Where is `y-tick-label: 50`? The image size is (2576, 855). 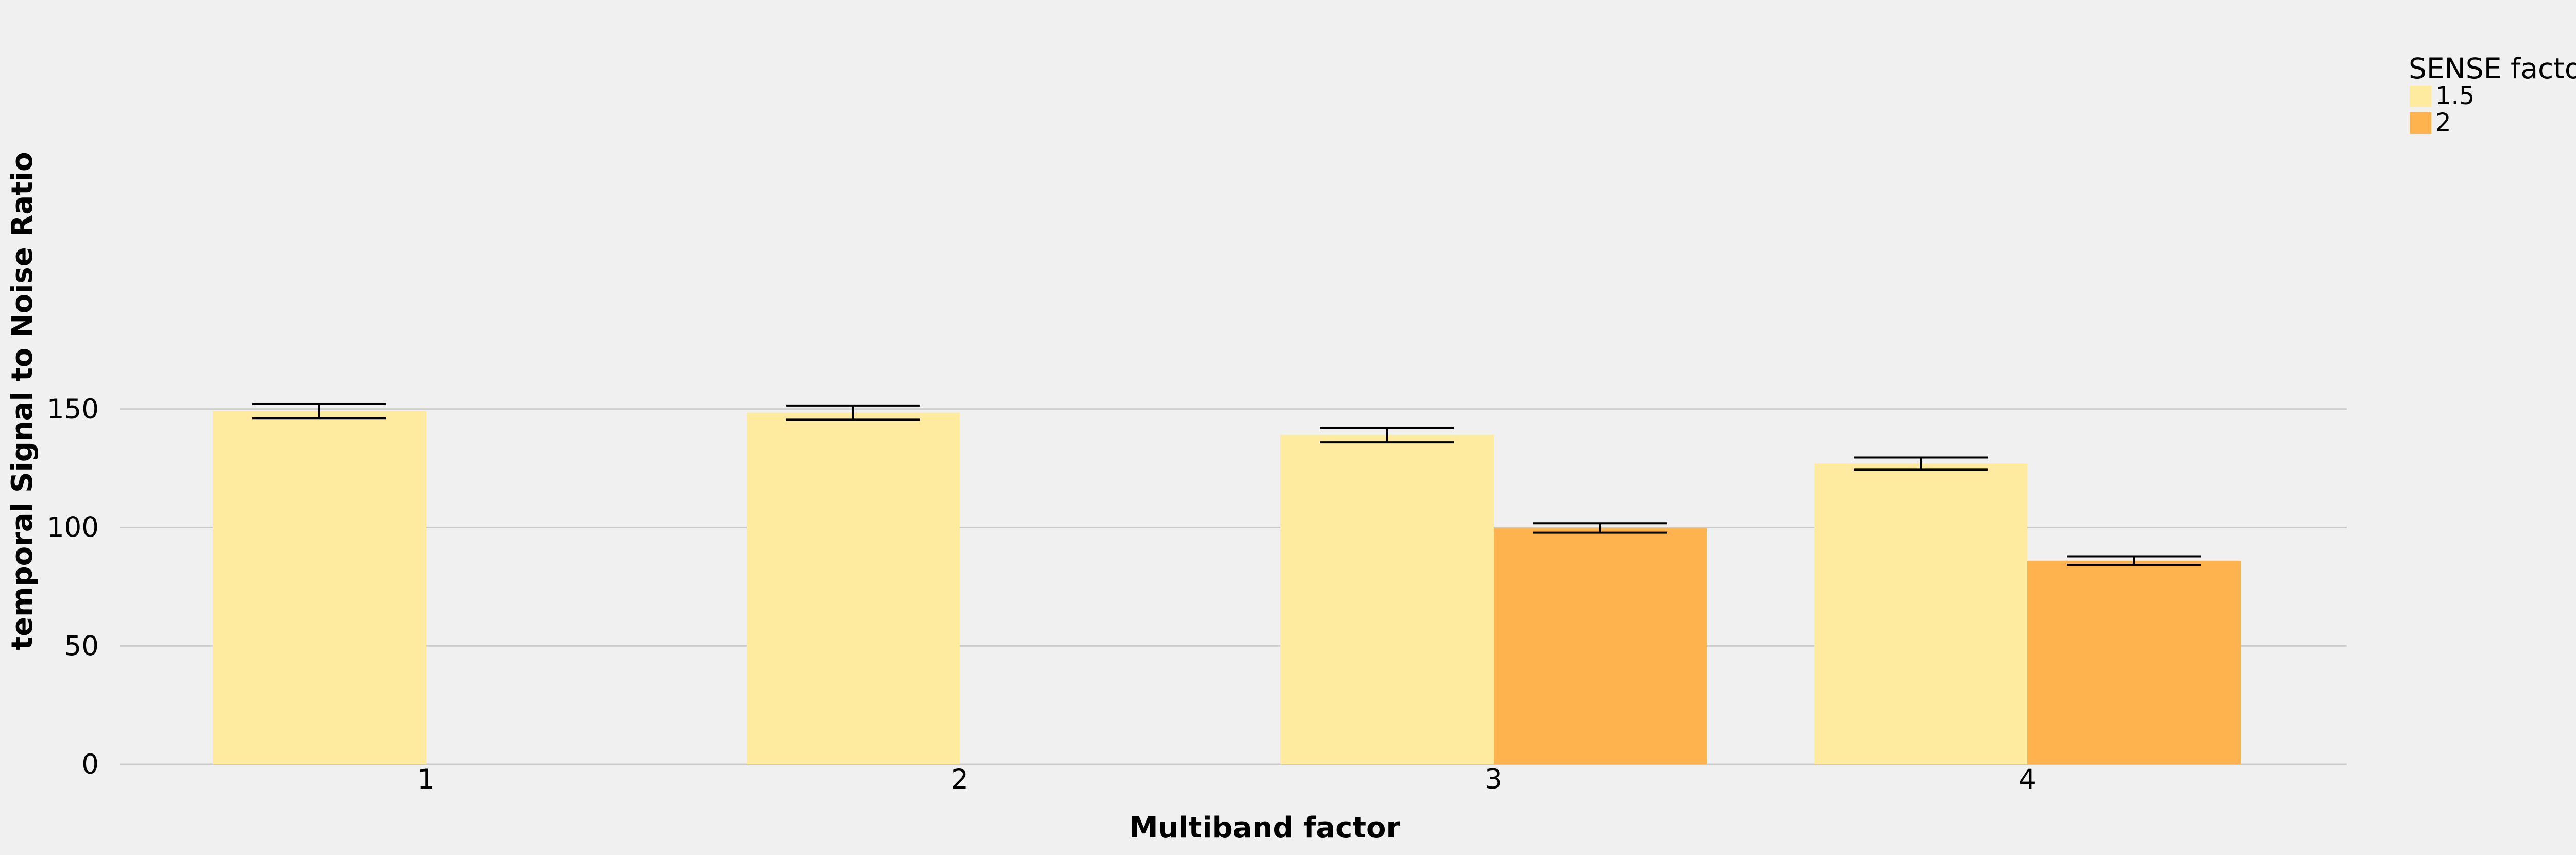
y-tick-label: 50 is located at coordinates (81, 646).